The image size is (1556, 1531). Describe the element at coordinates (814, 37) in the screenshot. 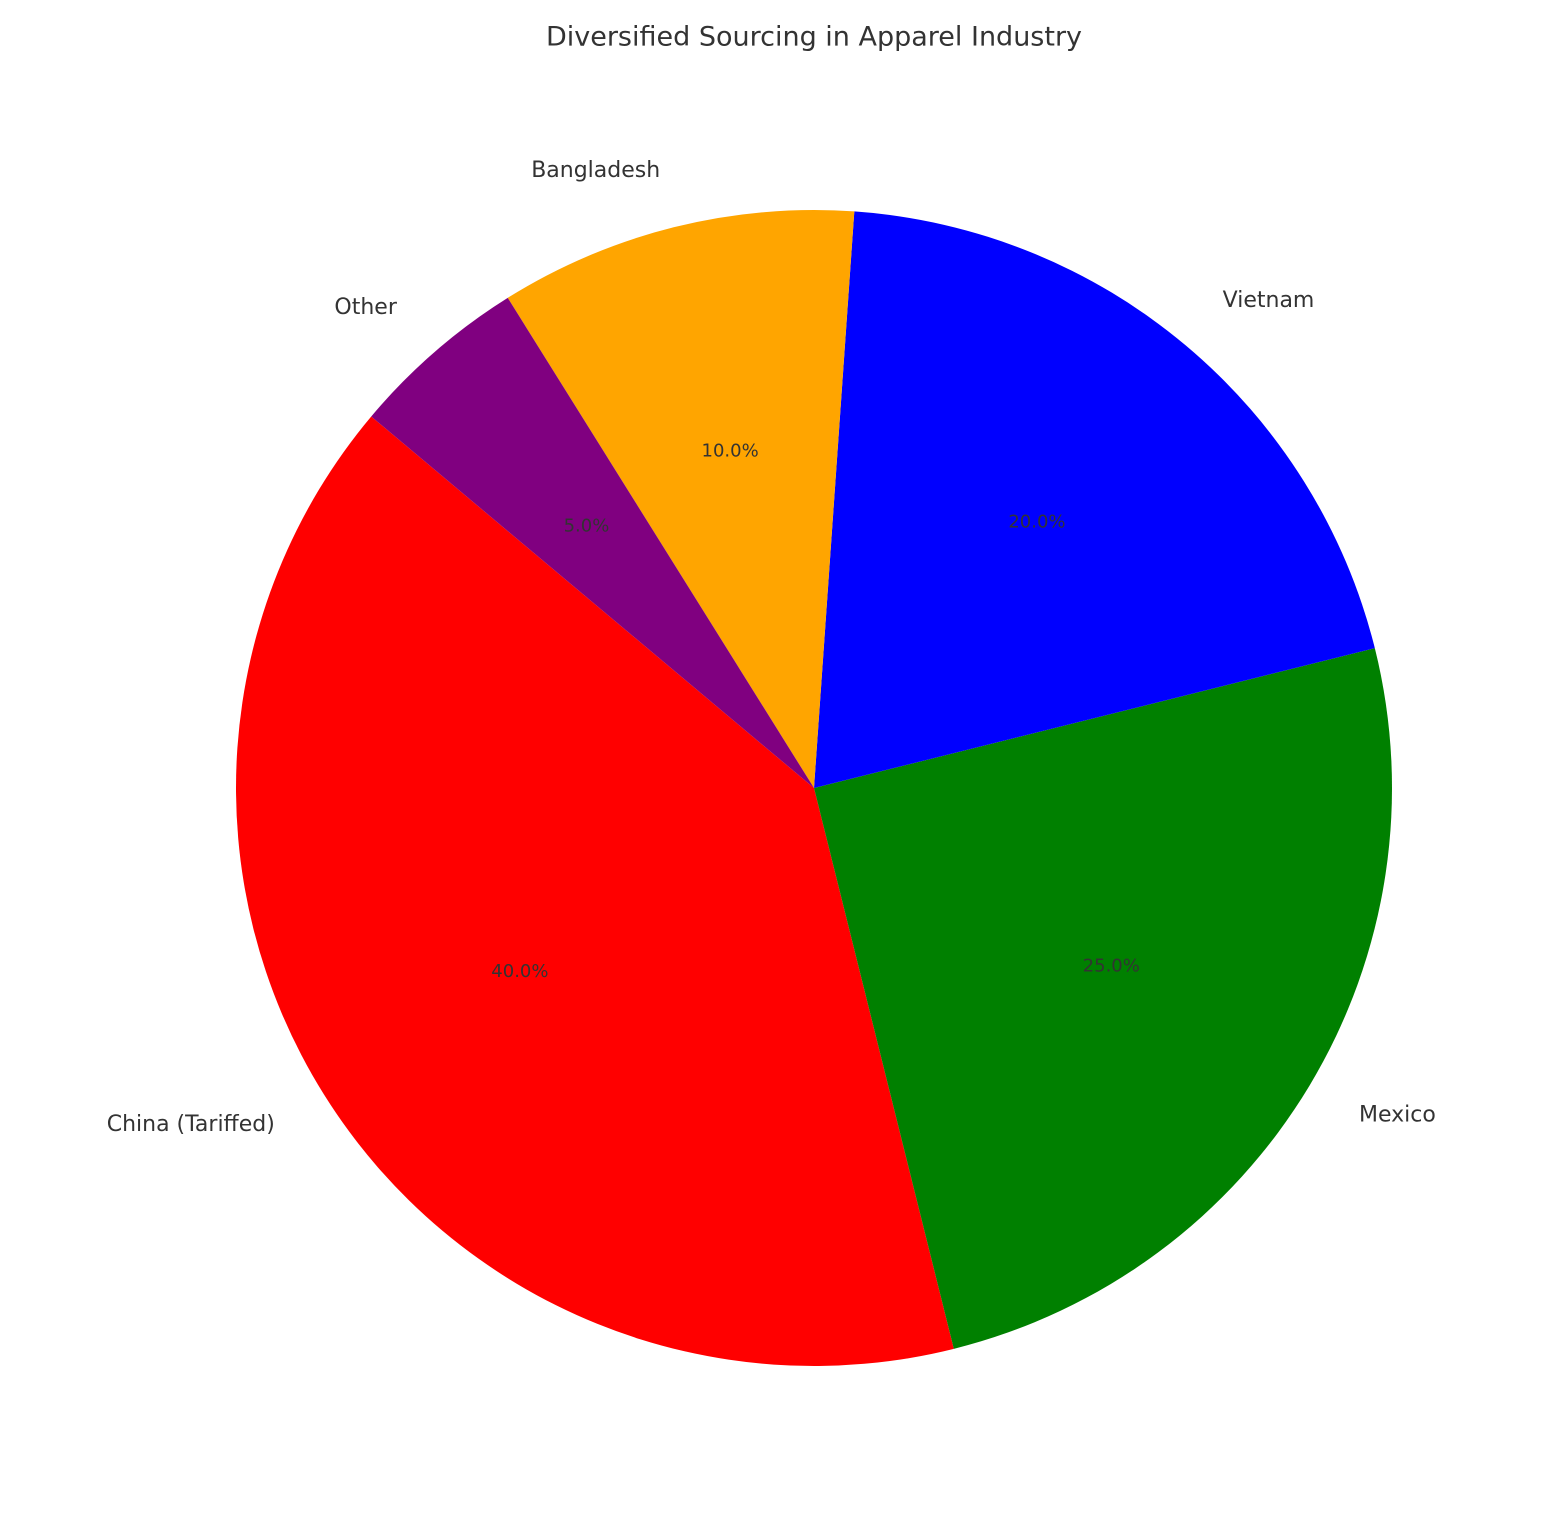

I see `chart-title: Diversified Sourcing in Apparel Industry` at that location.